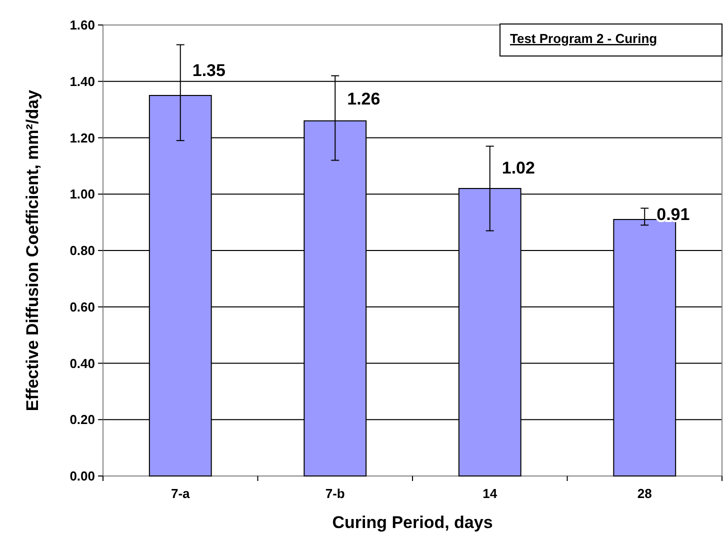  I want to click on note-box: Test Program 2 - Curing, so click(611, 40).